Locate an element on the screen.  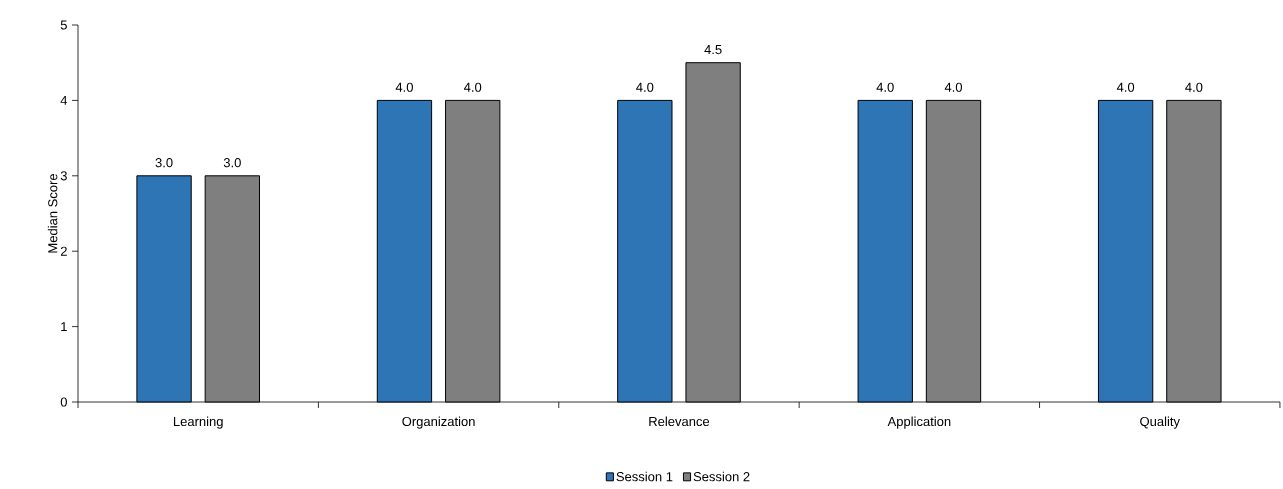
x-tick-label: Relevance is located at coordinates (679, 421).